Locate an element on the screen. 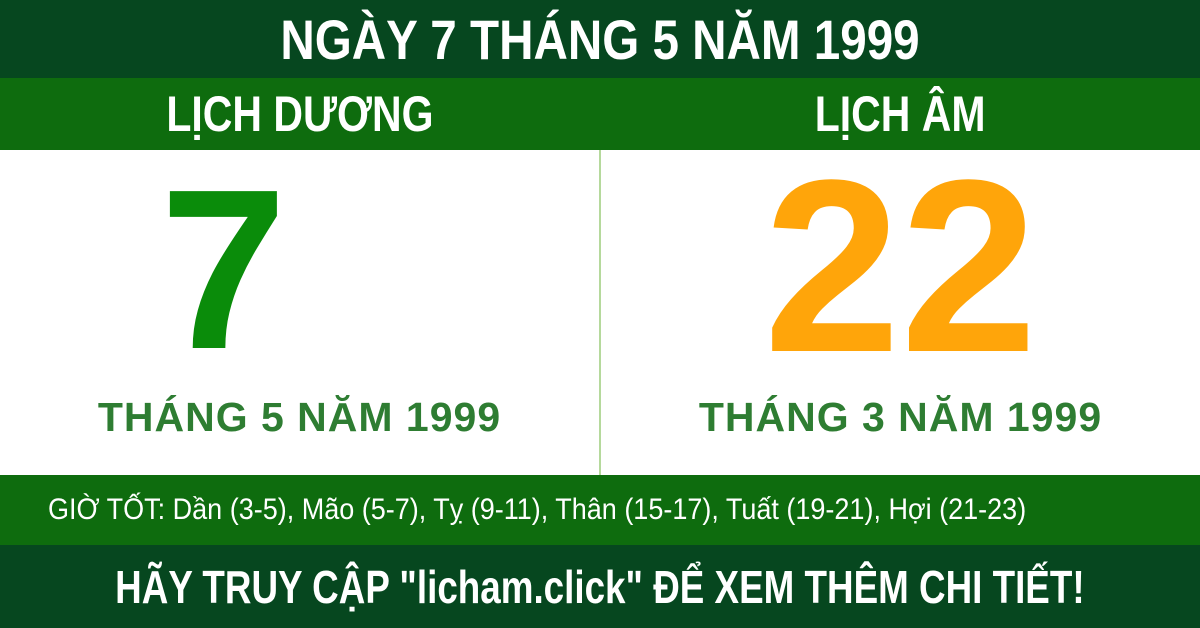 The image size is (1200, 628). lunar-month-year-label: THÁNG 3 NĂM 1999 is located at coordinates (900, 417).